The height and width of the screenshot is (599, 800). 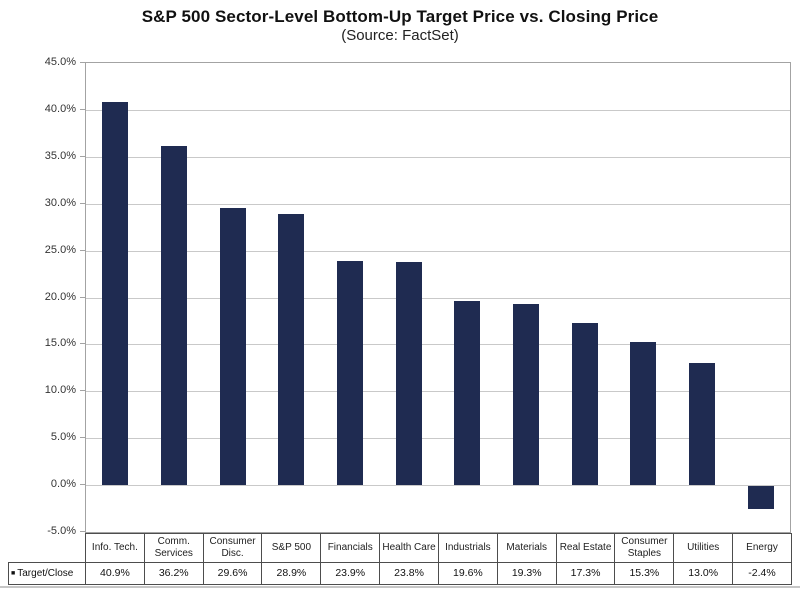 What do you see at coordinates (232, 573) in the screenshot?
I see `value-cell: 29.6%` at bounding box center [232, 573].